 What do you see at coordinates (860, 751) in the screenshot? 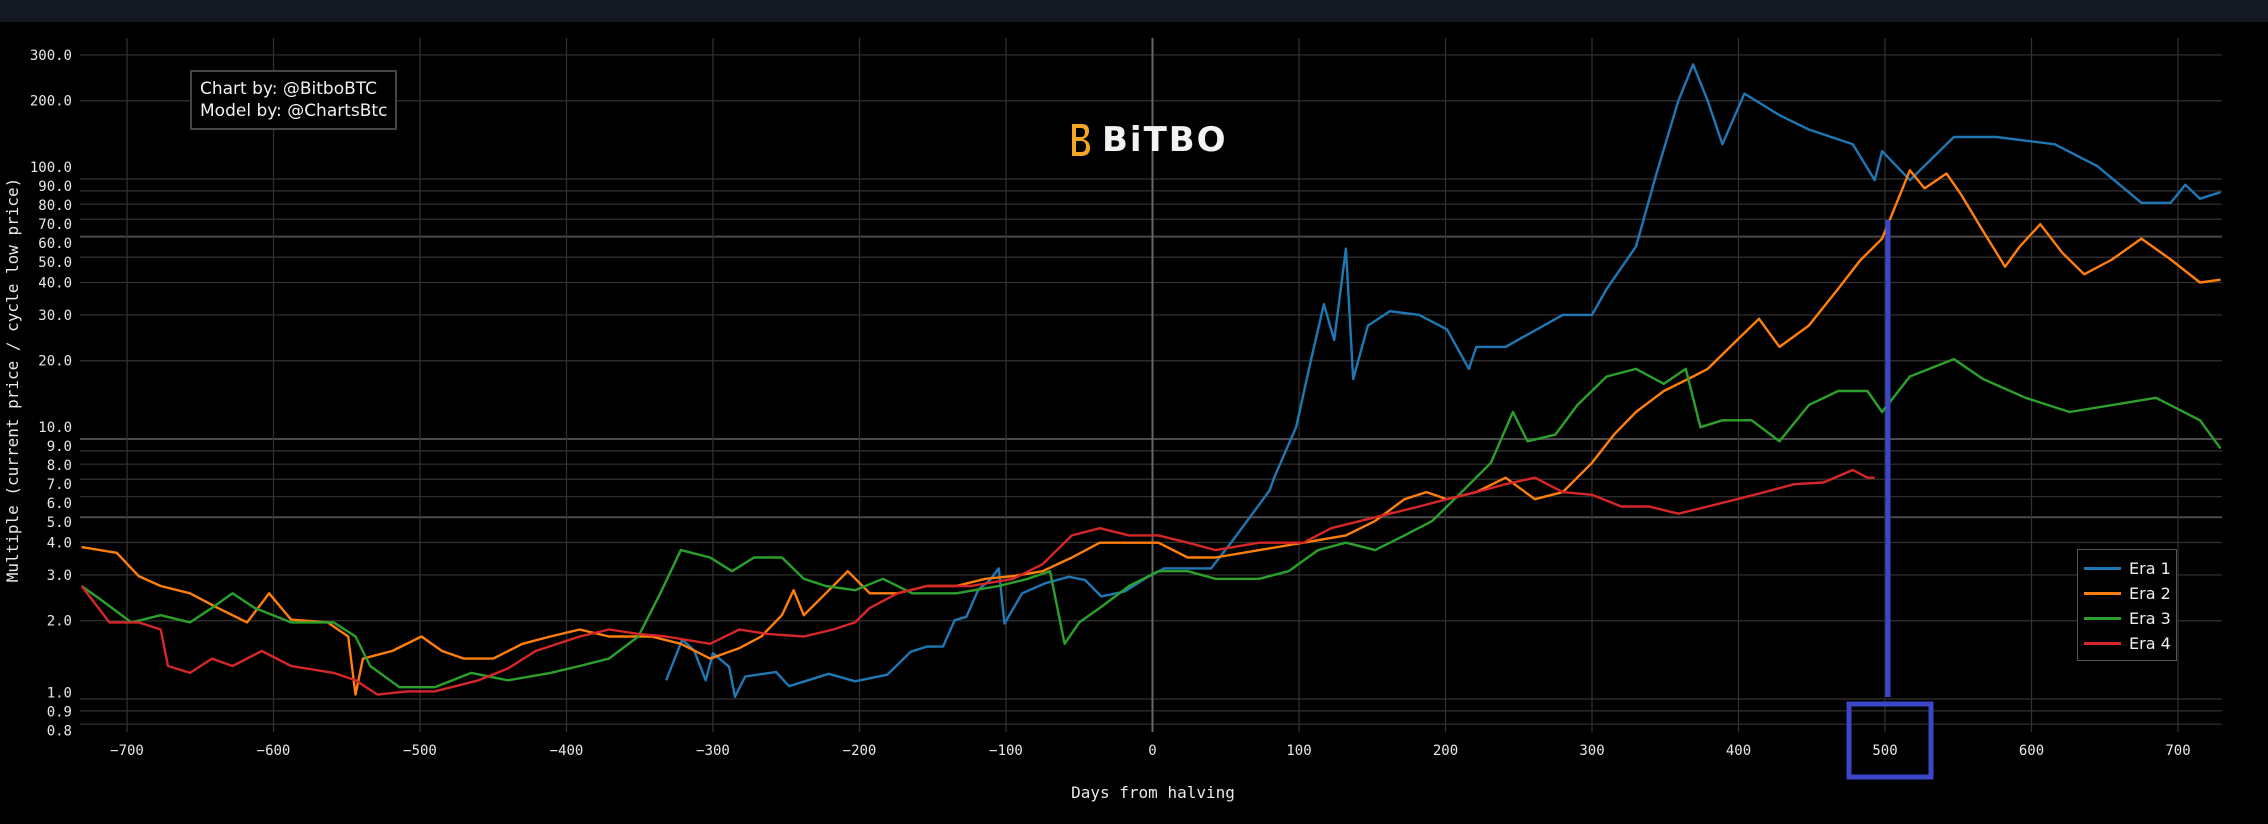
I see `x-tick-label: −200` at bounding box center [860, 751].